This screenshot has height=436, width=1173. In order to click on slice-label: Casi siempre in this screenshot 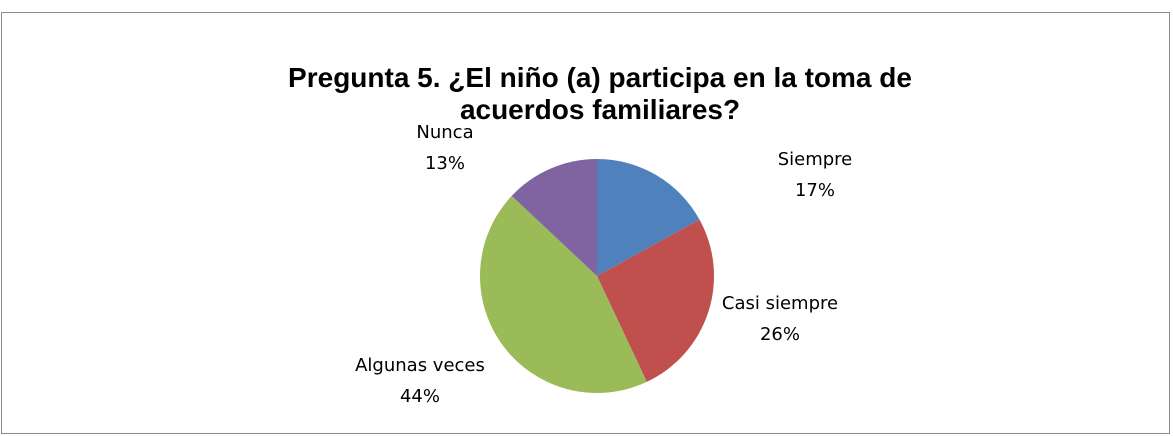, I will do `click(780, 303)`.